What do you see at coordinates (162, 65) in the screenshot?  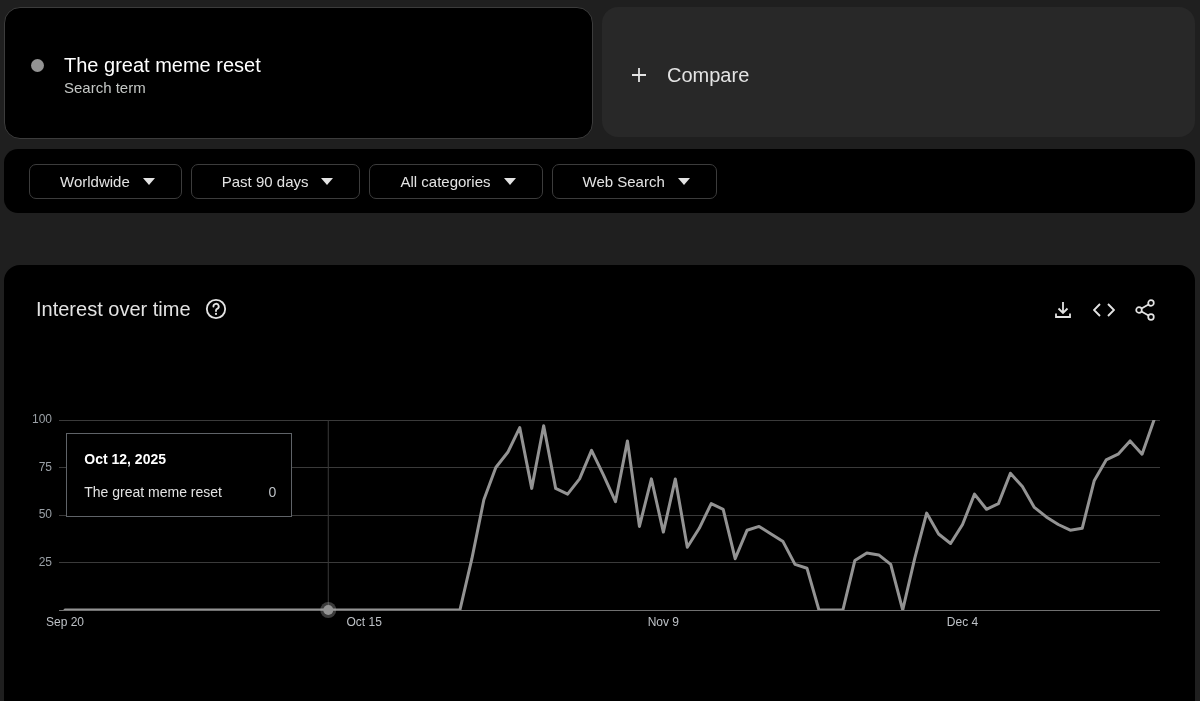 I see `legend-label: The great meme reset` at bounding box center [162, 65].